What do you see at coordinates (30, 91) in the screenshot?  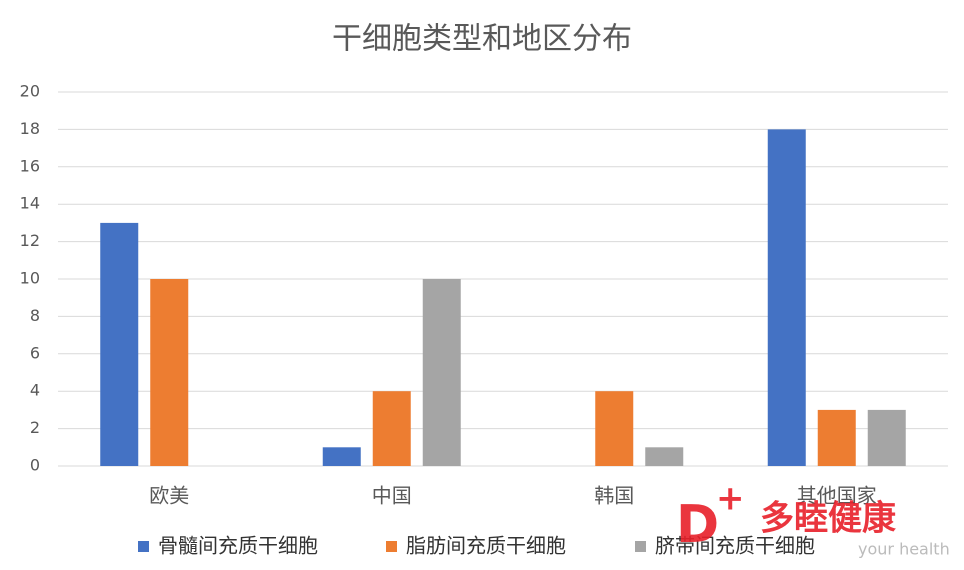 I see `y-tick-label: 20` at bounding box center [30, 91].